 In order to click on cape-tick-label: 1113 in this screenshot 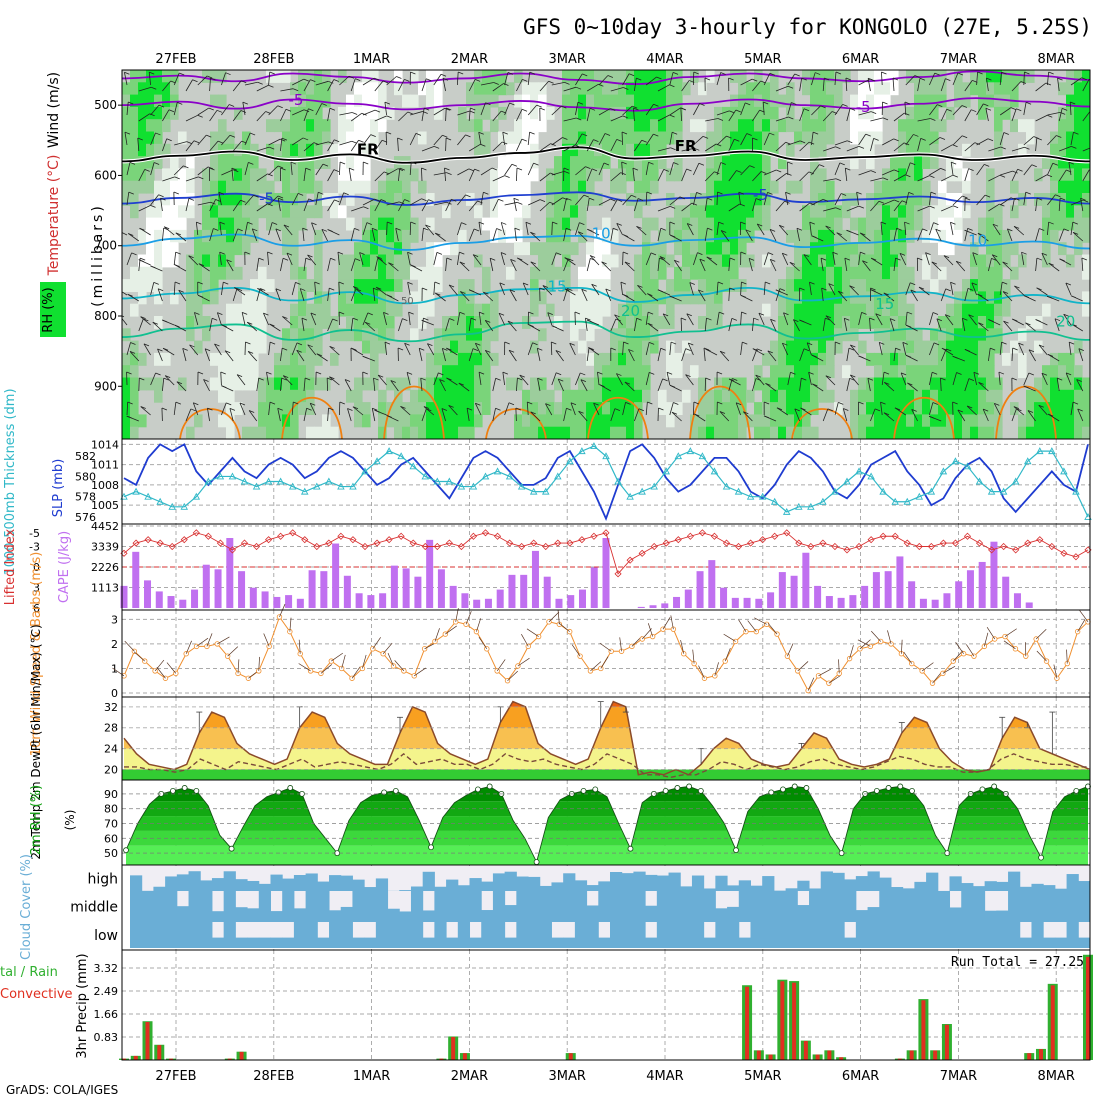, I will do `click(105, 588)`.